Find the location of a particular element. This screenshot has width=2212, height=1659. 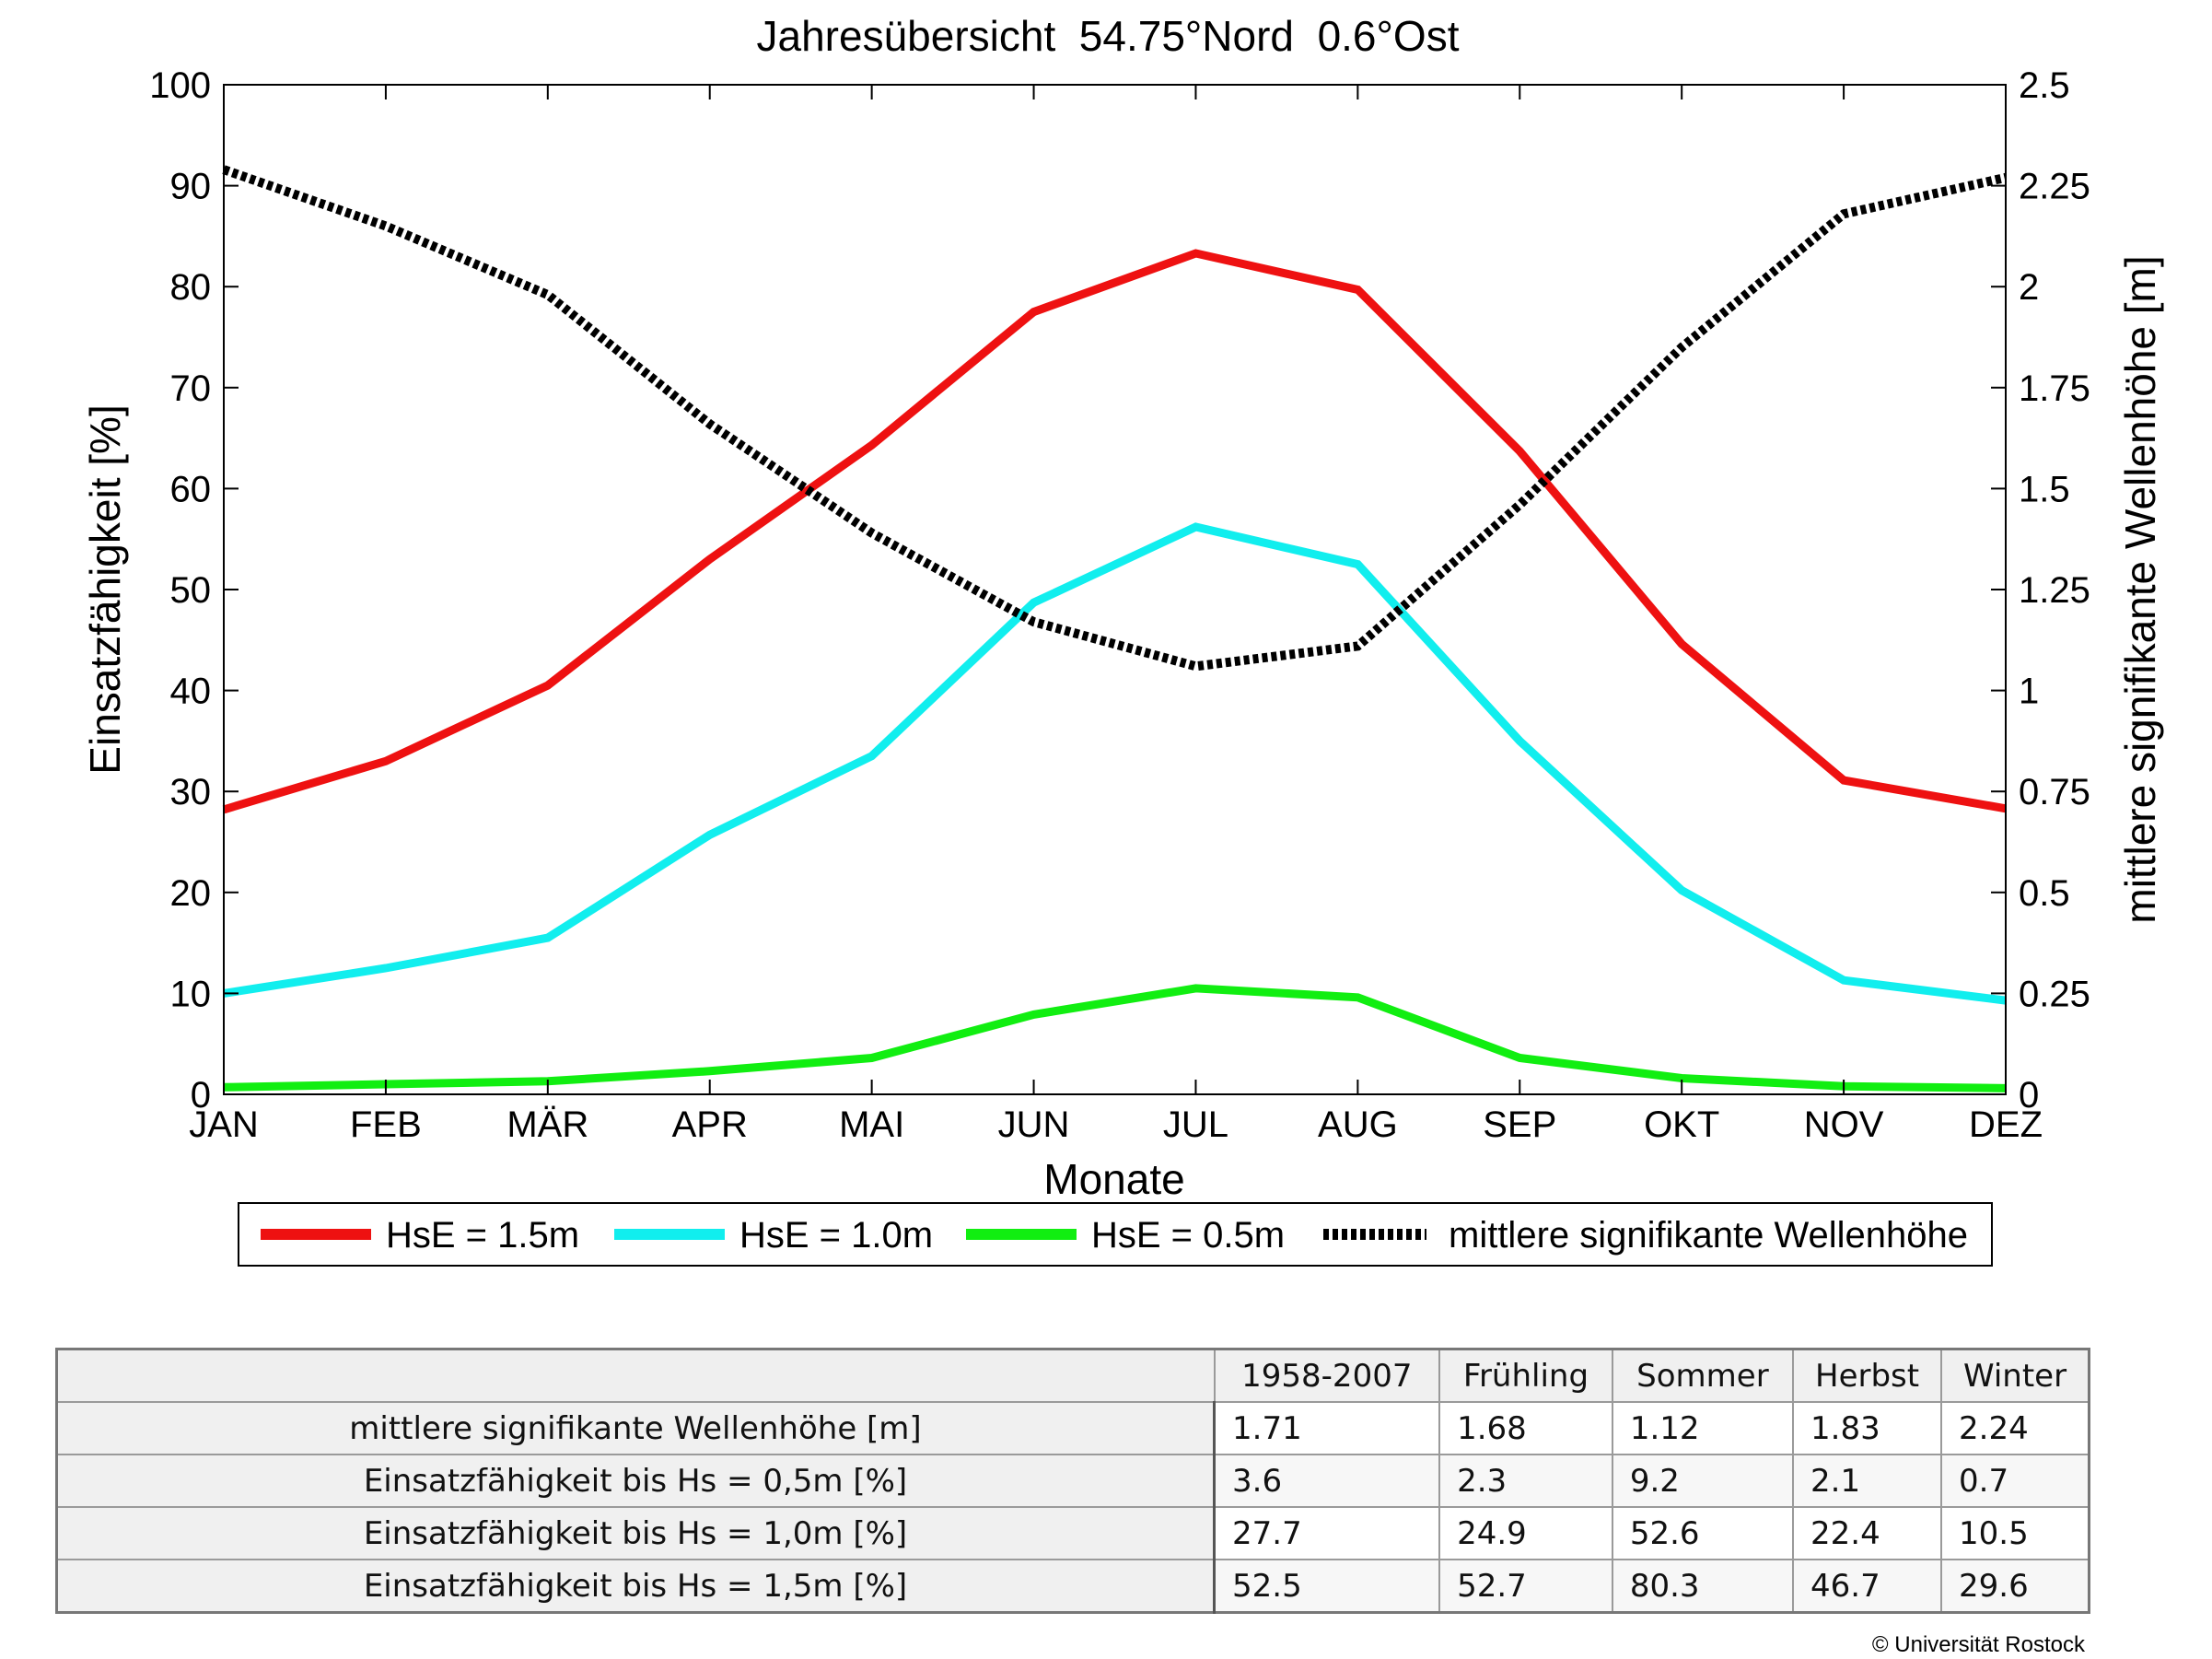

x-axis-label: Monate is located at coordinates (1114, 1179).